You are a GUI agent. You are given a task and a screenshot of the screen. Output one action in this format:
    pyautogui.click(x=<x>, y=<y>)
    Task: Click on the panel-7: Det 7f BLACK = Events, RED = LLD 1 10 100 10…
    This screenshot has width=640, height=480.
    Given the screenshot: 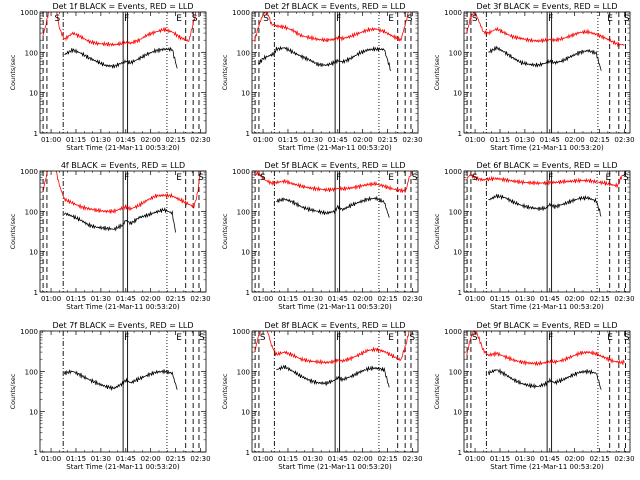 What is the action you would take?
    pyautogui.click(x=110, y=396)
    